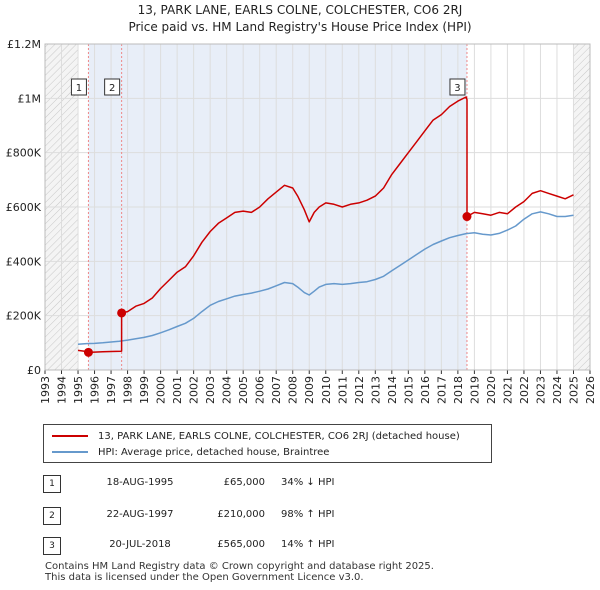  What do you see at coordinates (140, 514) in the screenshot?
I see `transaction-date: 22-AUG-1997` at bounding box center [140, 514].